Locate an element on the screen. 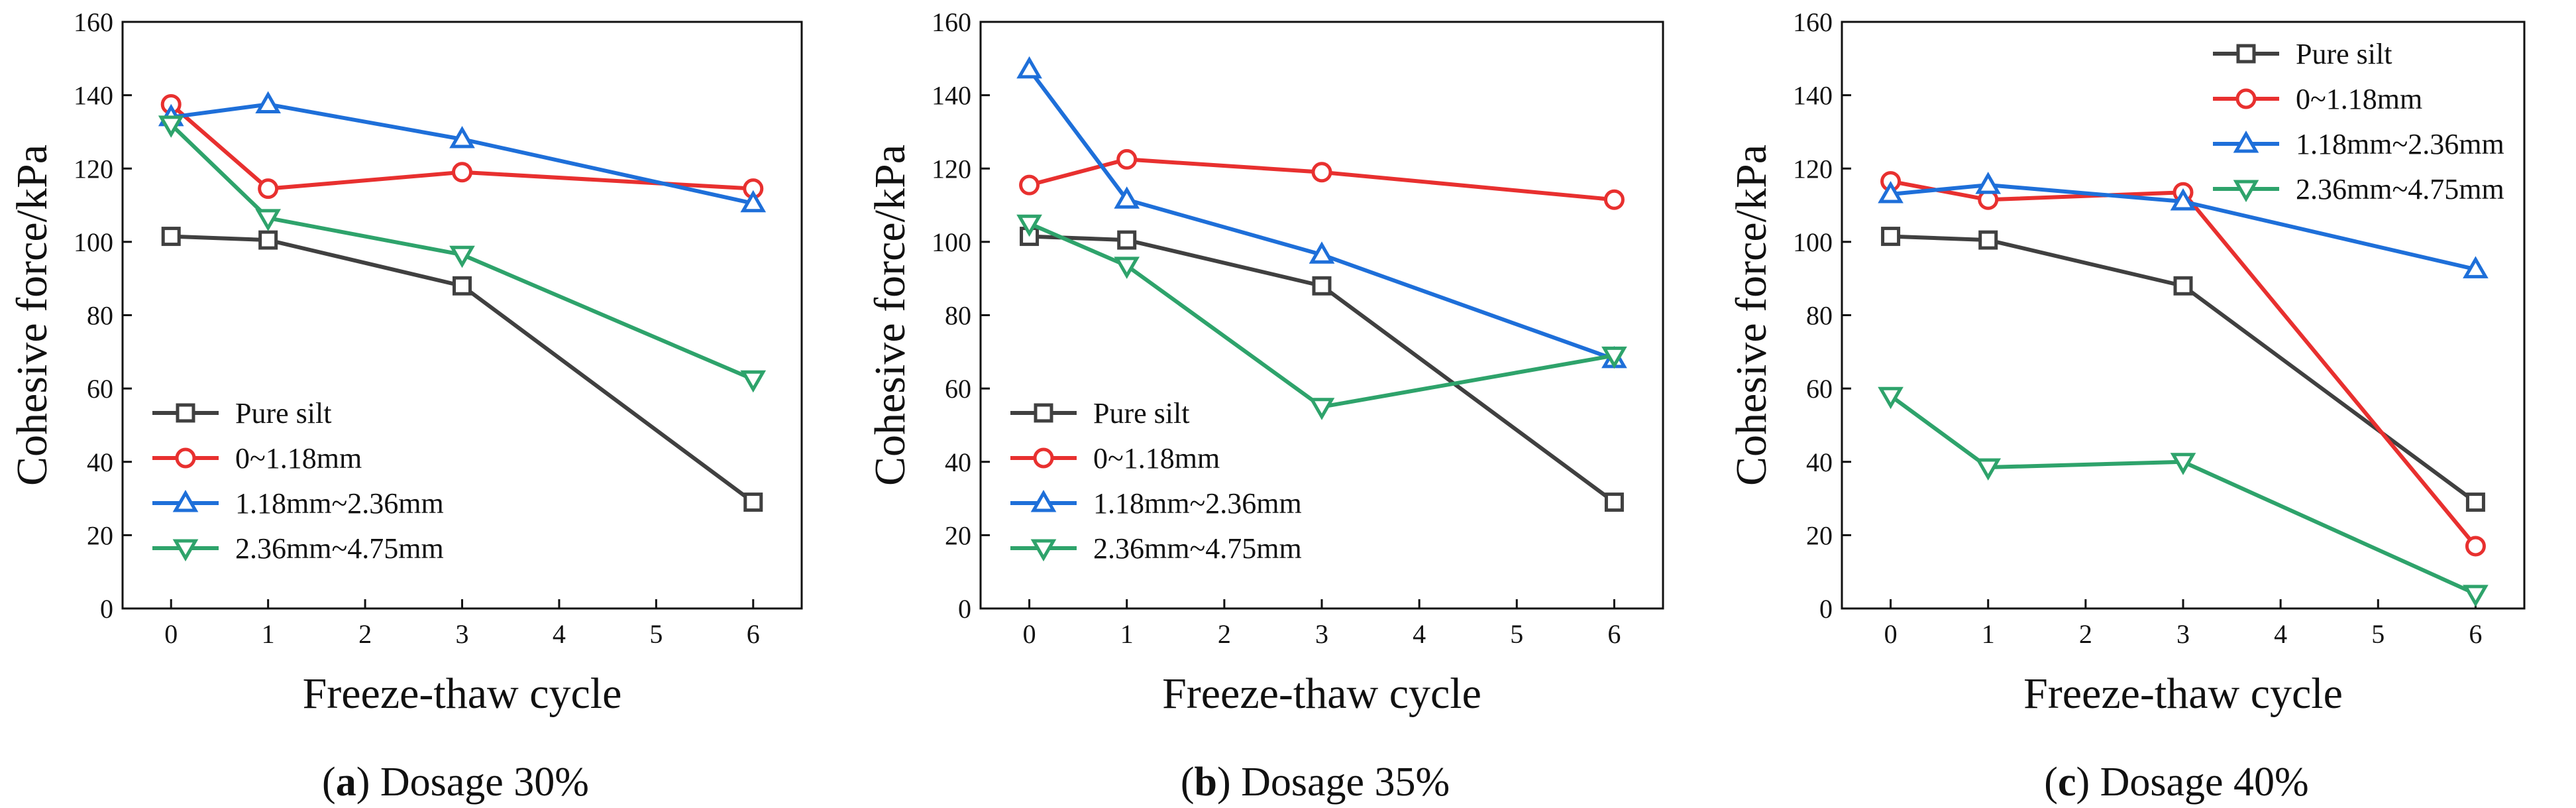 The width and height of the screenshot is (2576, 808). legend-label: Pure silt is located at coordinates (283, 413).